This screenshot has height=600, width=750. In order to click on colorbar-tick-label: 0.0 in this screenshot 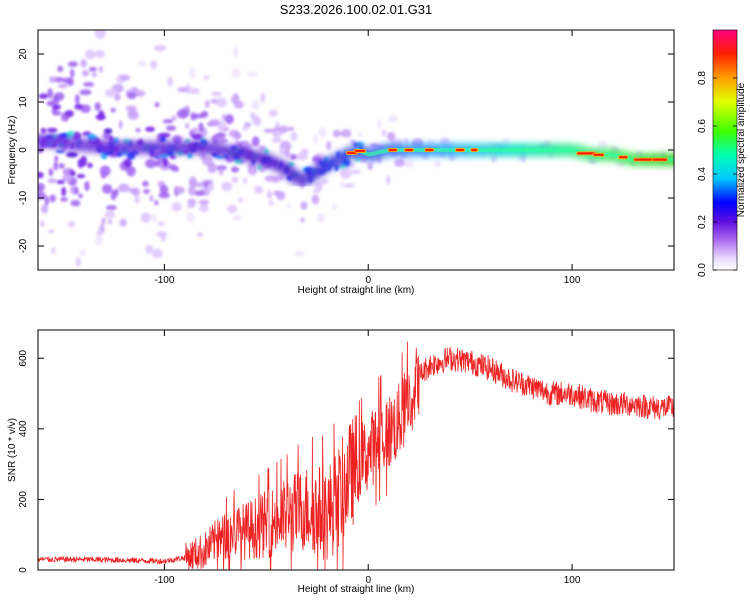, I will do `click(702, 270)`.